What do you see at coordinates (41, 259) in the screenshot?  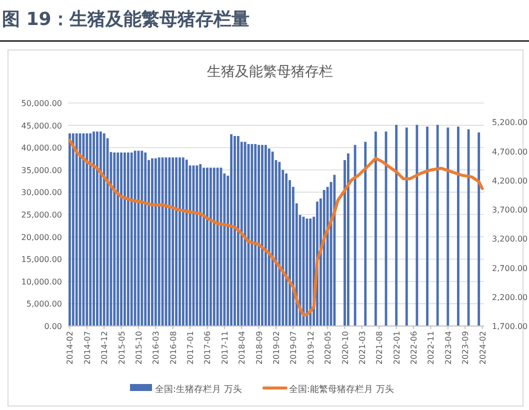 I see `y-tick-label: 15,000.00` at bounding box center [41, 259].